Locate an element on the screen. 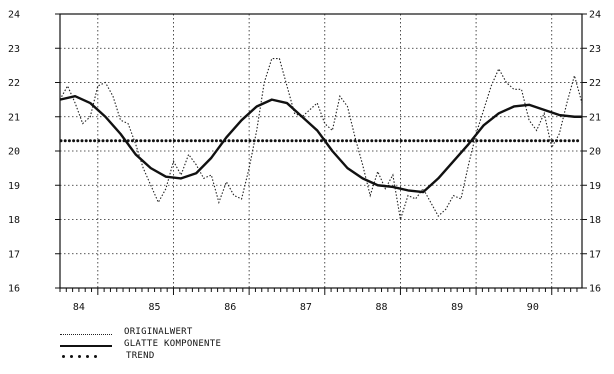  y-tick-label-right: 19 is located at coordinates (595, 186).